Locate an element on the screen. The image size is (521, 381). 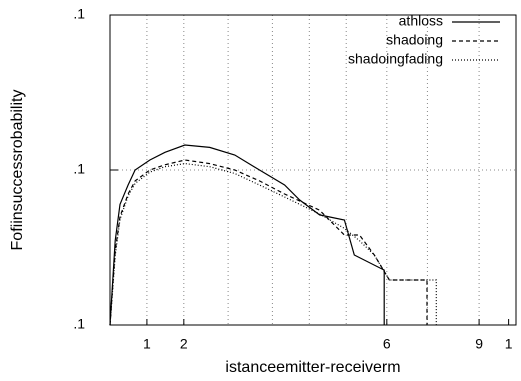
y-axis-title: Fofiinsuccessrobability is located at coordinates (17, 170).